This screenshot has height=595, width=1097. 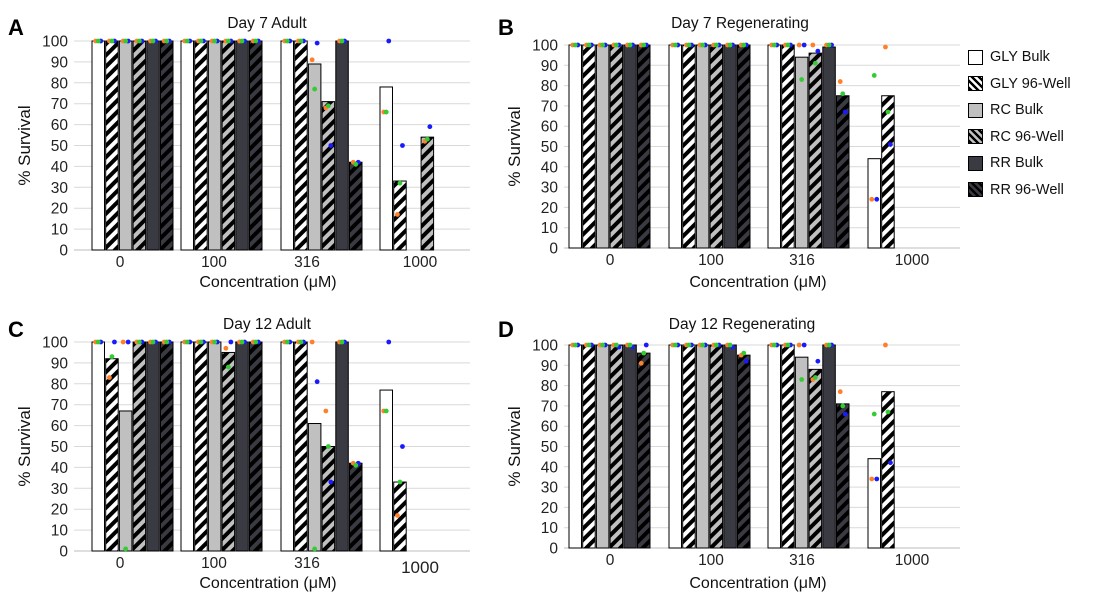 I want to click on x-tick-label: 316, so click(x=307, y=563).